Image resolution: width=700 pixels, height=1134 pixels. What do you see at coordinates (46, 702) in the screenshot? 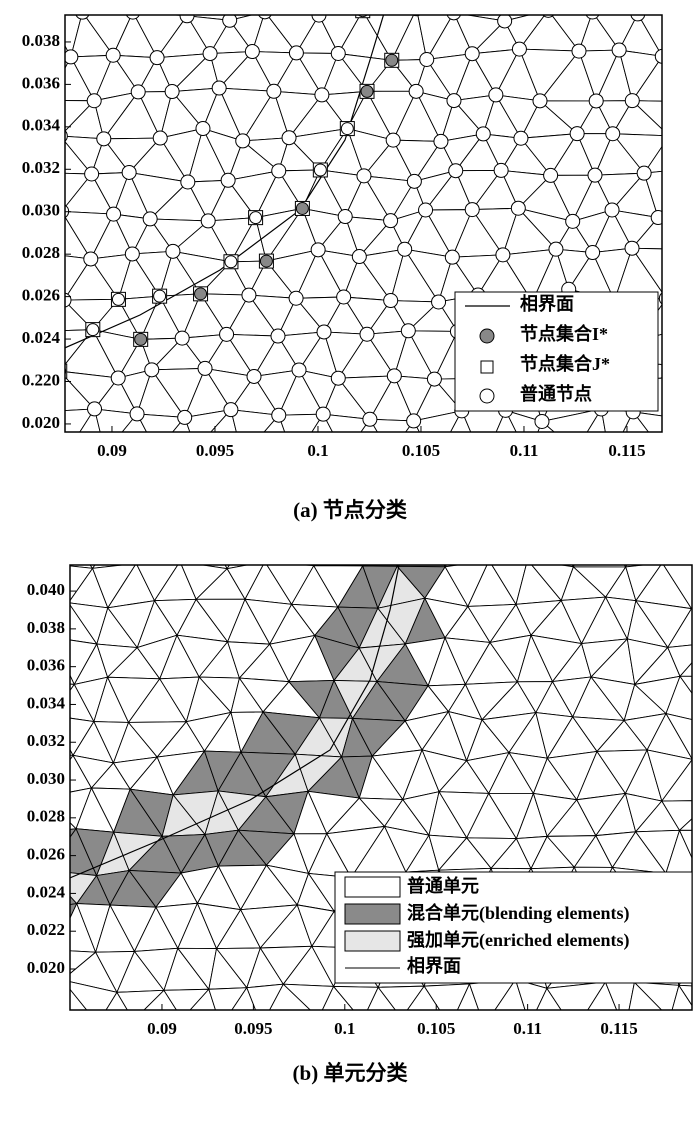
I see `y-tick-label: 0.034` at bounding box center [46, 702].